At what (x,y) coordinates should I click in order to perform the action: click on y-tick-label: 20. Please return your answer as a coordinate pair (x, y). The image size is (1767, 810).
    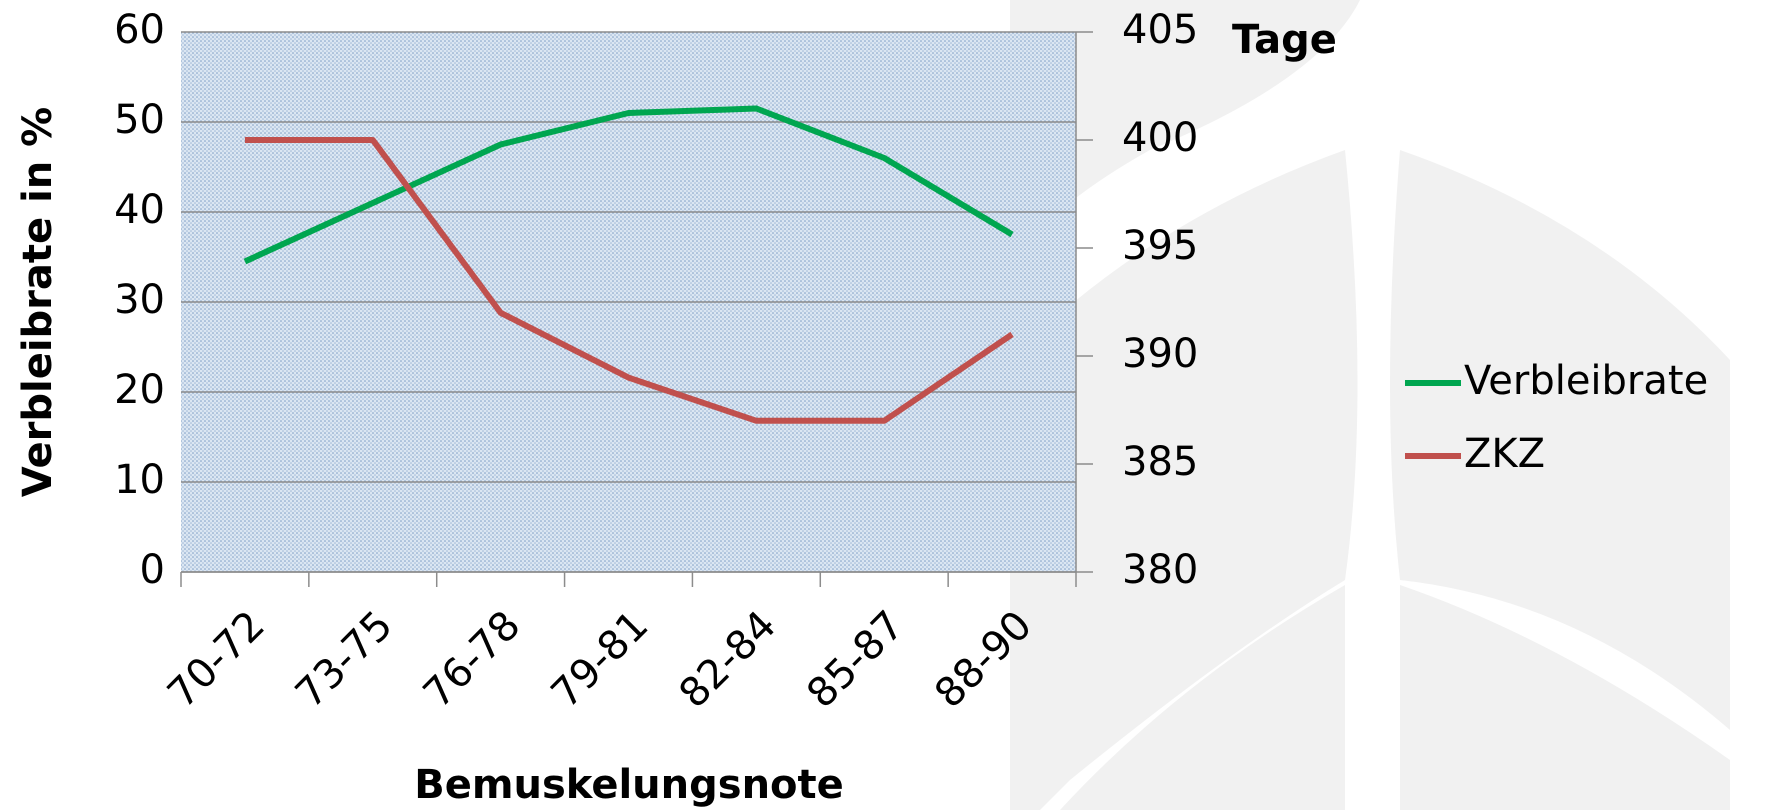
    Looking at the image, I should click on (139, 390).